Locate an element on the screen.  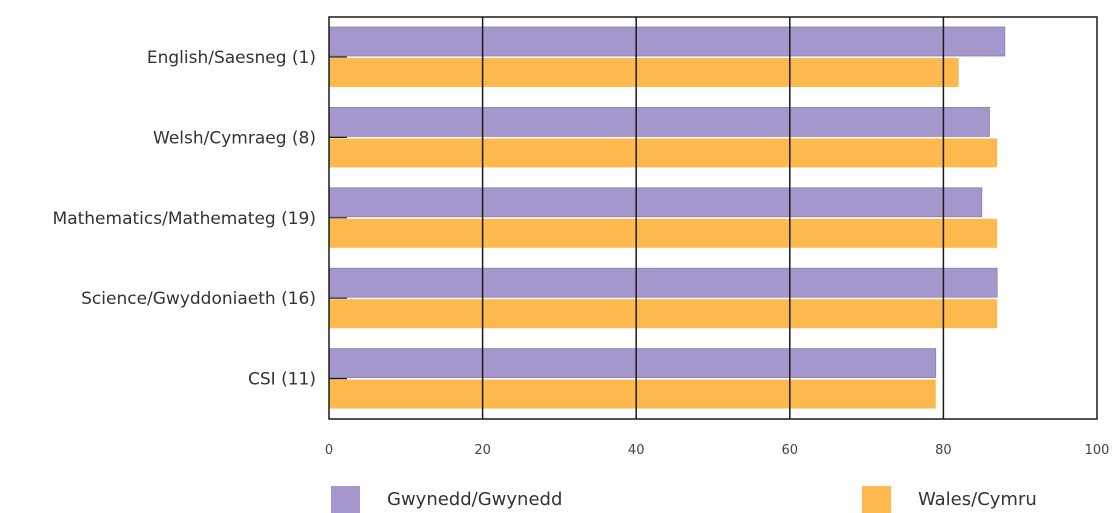
x-axis-tick-labels: 0 20 40 60 80 100 is located at coordinates (717, 450).